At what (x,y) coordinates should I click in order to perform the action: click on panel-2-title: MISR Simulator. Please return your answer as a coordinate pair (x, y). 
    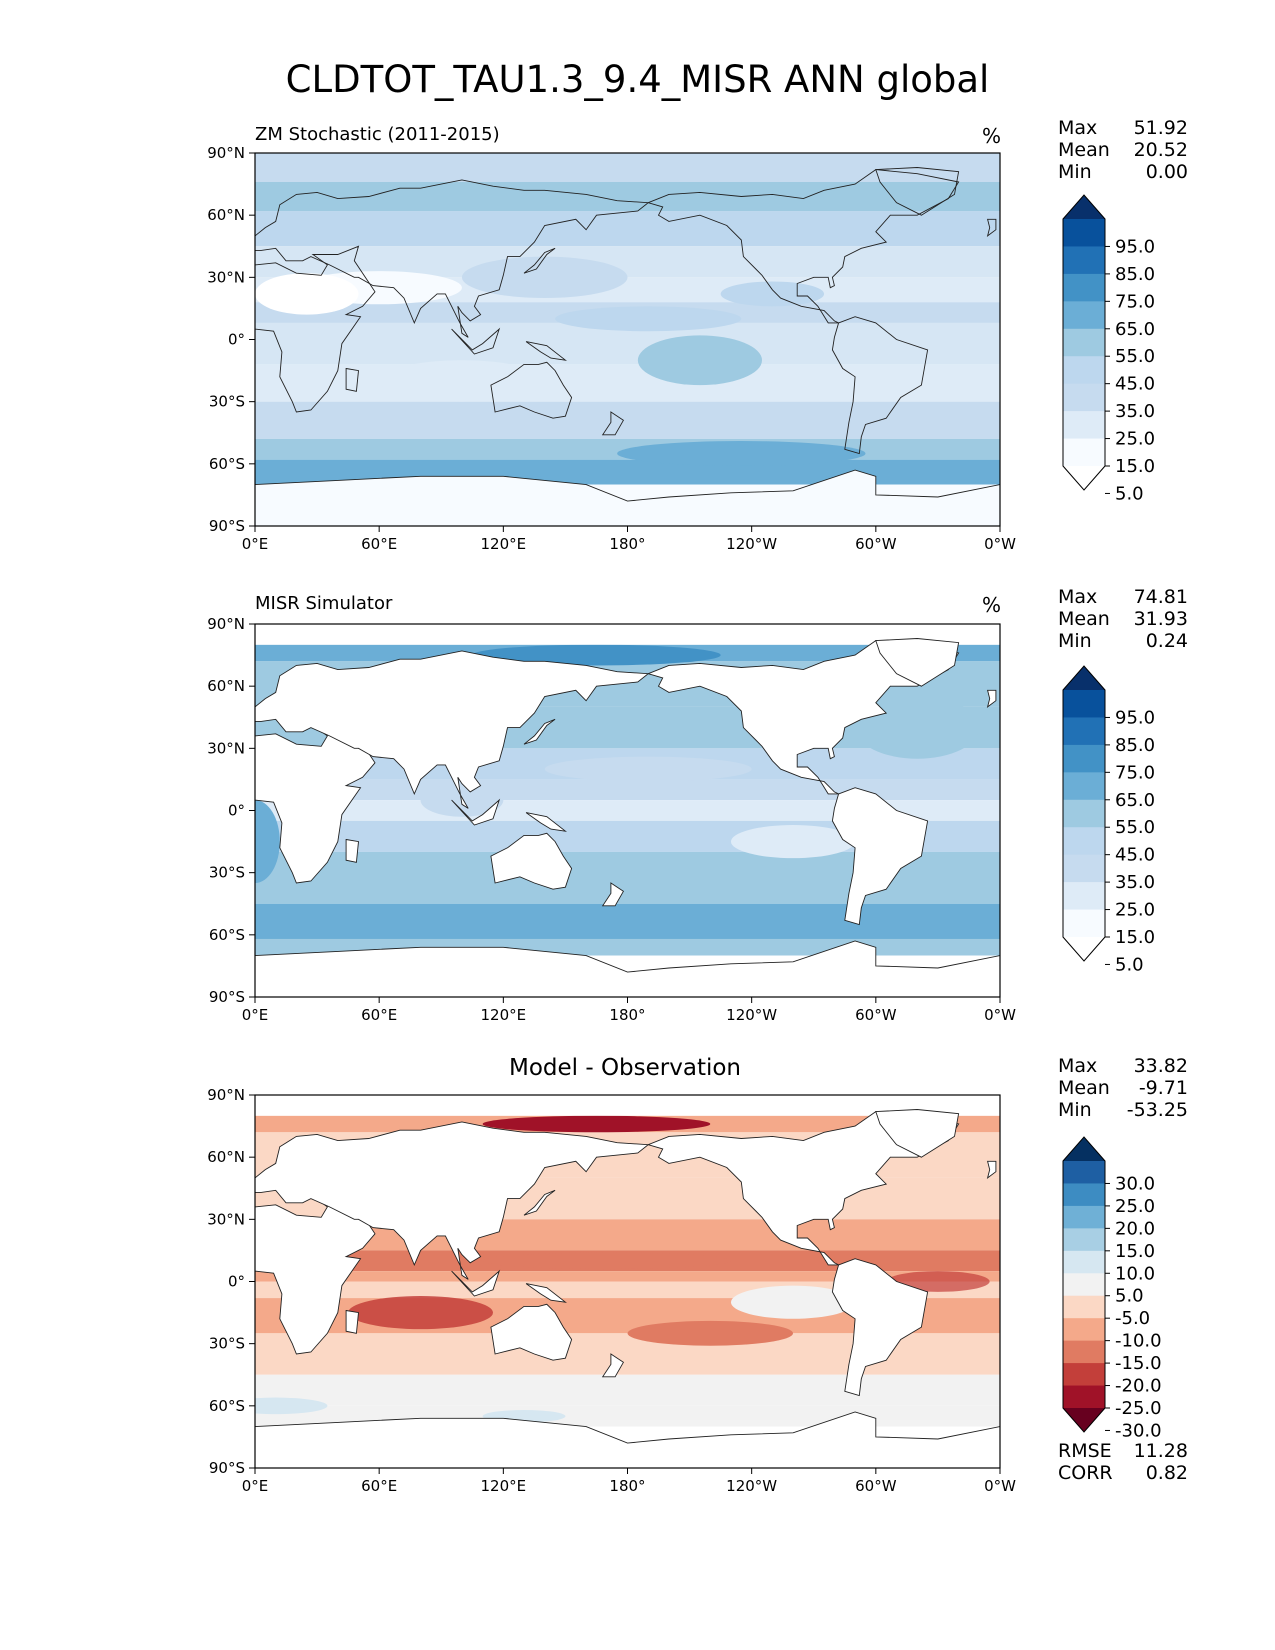
    Looking at the image, I should click on (324, 603).